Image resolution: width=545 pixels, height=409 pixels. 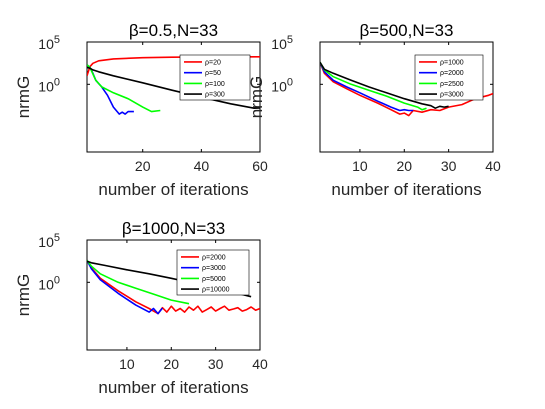 What do you see at coordinates (173, 30) in the screenshot?
I see `chart-title: β=0.5,N=33` at bounding box center [173, 30].